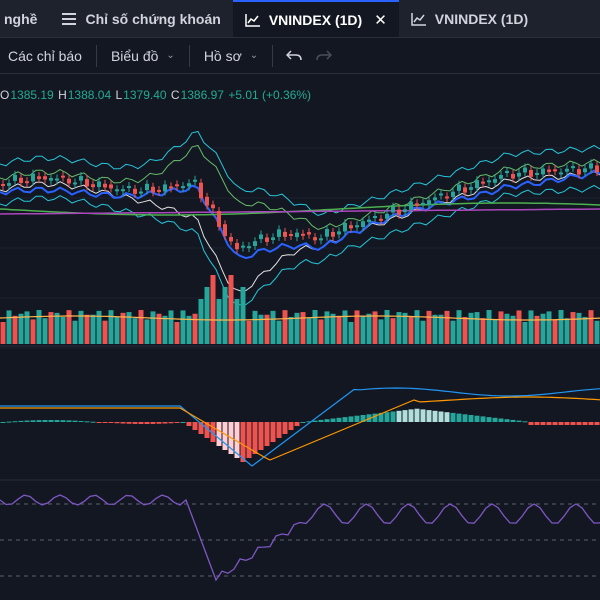 This screenshot has width=600, height=600. I want to click on tab-chi-so-chung-khoan: Chỉ số chứng khoán, so click(140, 18).